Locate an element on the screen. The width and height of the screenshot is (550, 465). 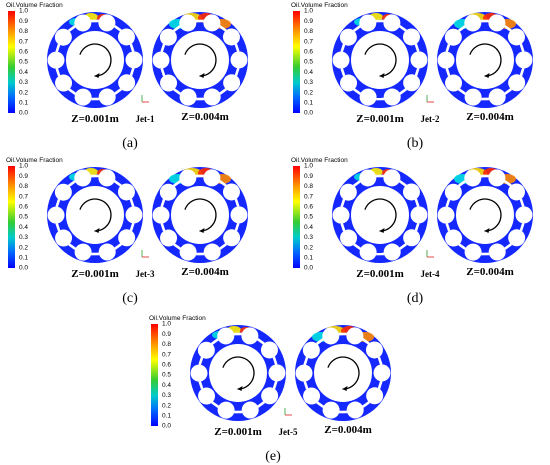
jet-label: Jet-2 is located at coordinates (430, 119).